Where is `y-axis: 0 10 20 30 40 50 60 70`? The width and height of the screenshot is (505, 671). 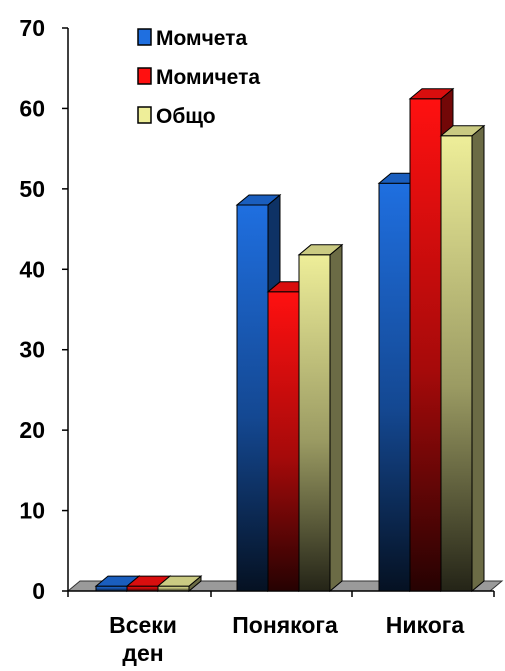
y-axis: 0 10 20 30 40 50 60 70 is located at coordinates (44, 309).